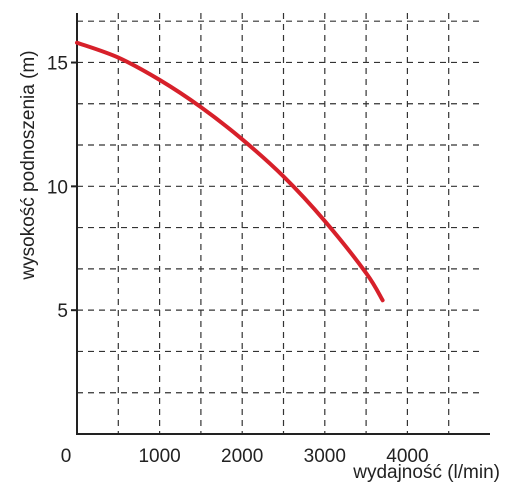  I want to click on x-tick-label: 0, so click(66, 456).